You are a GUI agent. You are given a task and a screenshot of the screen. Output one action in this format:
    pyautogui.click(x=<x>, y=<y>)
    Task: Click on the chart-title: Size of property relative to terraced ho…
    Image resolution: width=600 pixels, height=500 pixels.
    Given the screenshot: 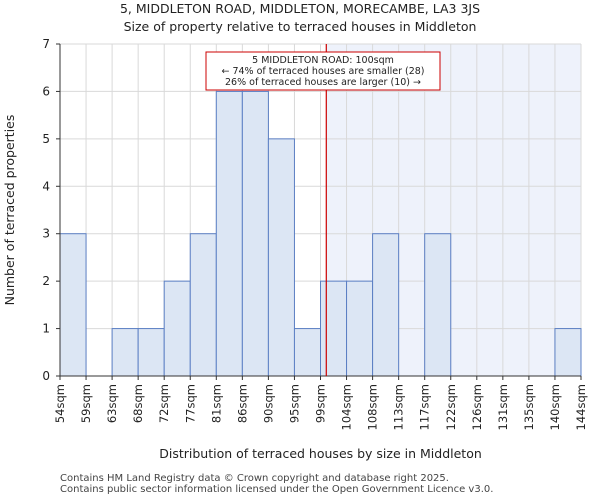 What is the action you would take?
    pyautogui.click(x=300, y=26)
    